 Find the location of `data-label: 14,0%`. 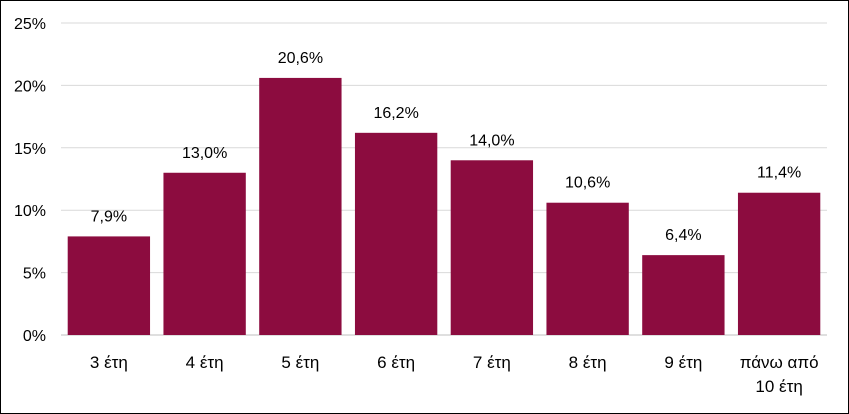

data-label: 14,0% is located at coordinates (491, 140).